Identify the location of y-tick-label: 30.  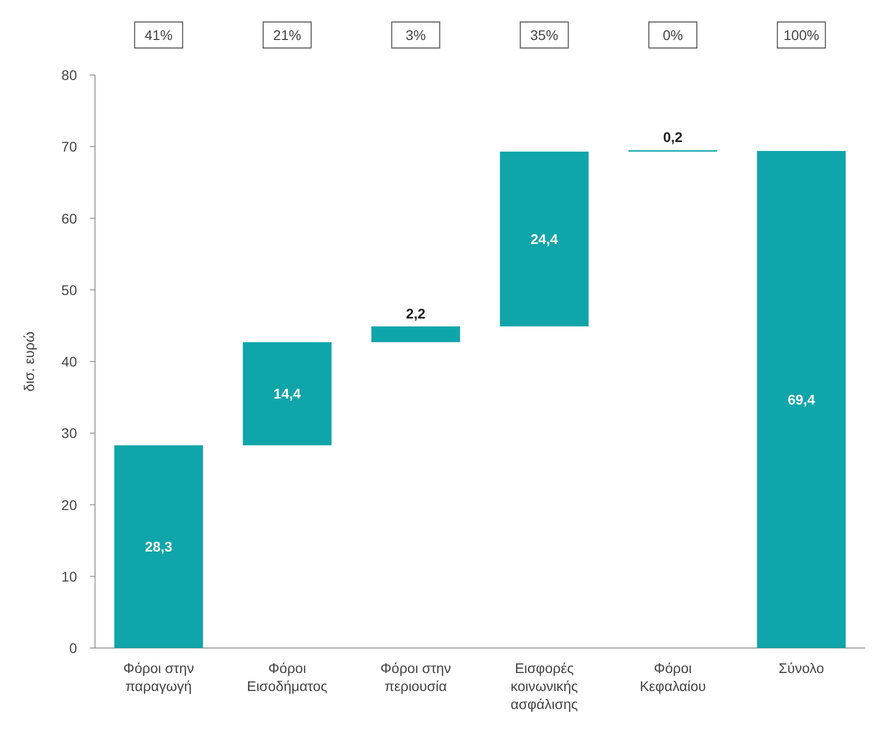
(69, 433).